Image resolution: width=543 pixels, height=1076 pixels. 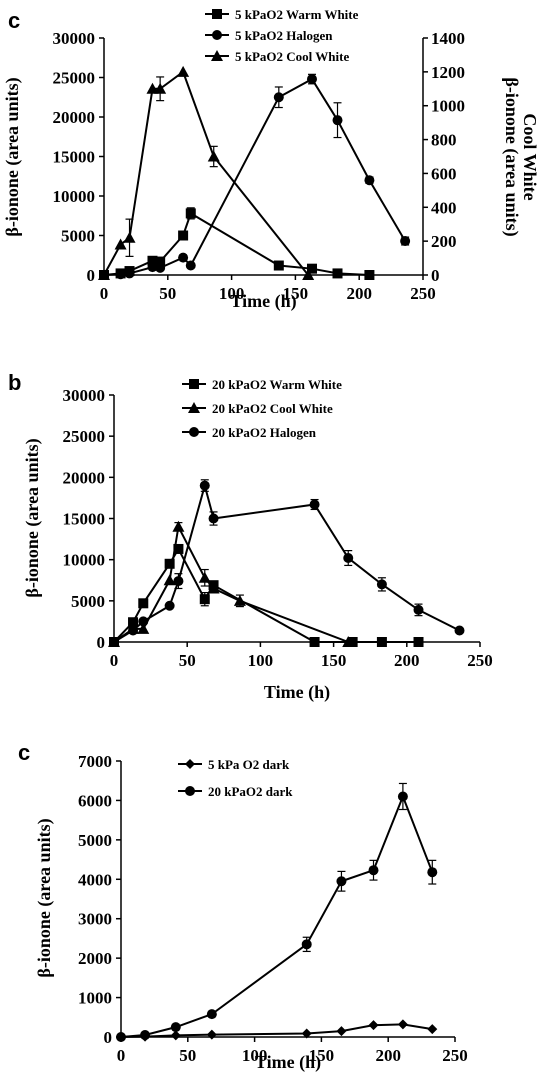 What do you see at coordinates (448, 106) in the screenshot?
I see `y2-tick-label: 1000` at bounding box center [448, 106].